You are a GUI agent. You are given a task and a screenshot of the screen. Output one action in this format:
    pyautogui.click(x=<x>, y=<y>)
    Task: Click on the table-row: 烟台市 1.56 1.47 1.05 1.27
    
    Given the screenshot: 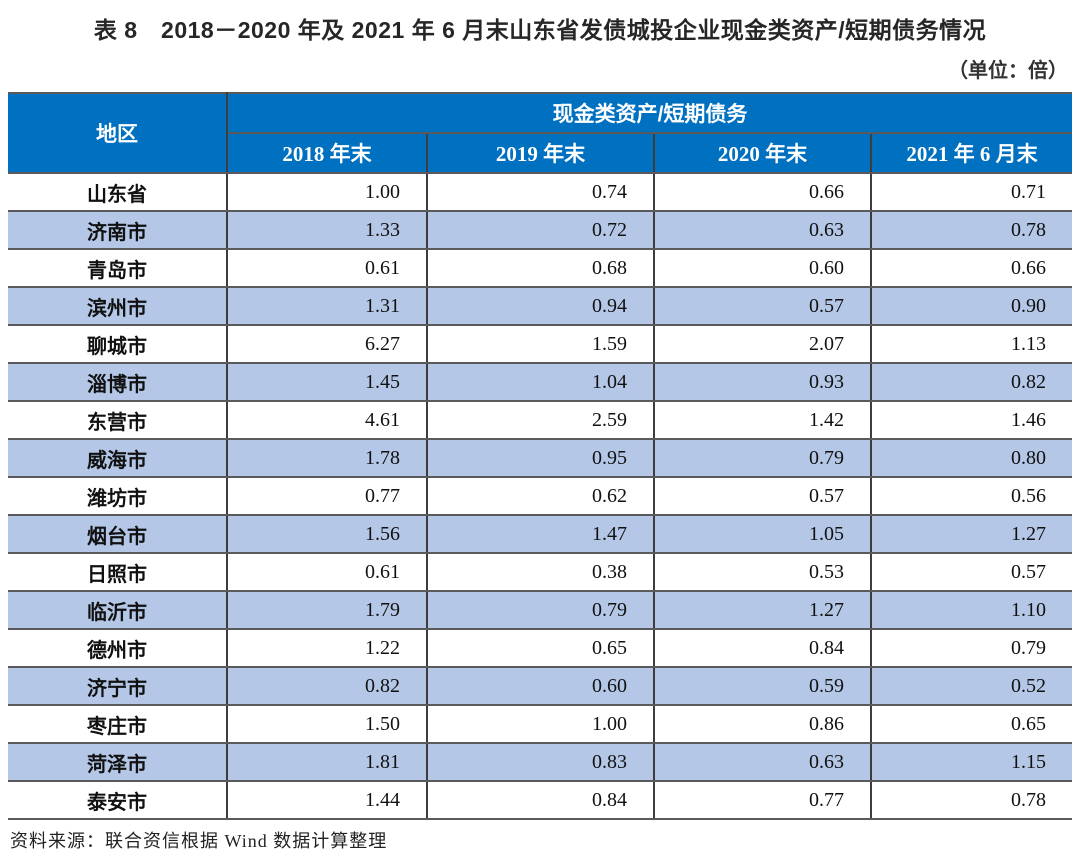 What is the action you would take?
    pyautogui.click(x=540, y=534)
    